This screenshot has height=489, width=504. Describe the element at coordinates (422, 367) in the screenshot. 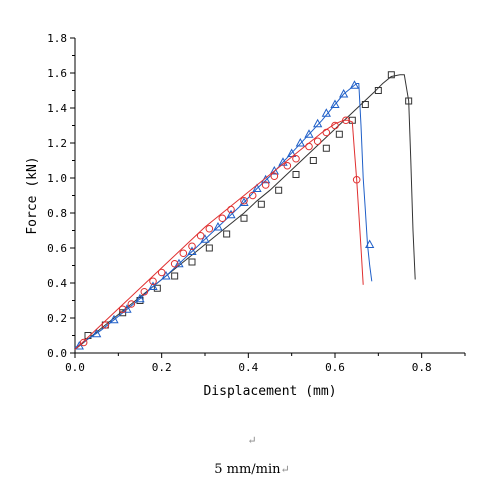

I see `x-tick-label: 0.8` at that location.